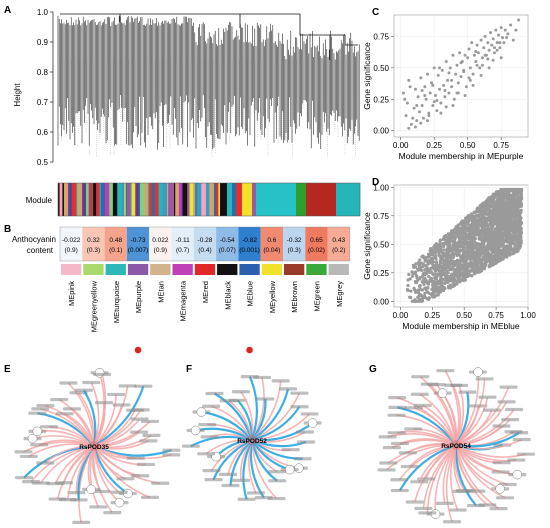  What do you see at coordinates (115, 240) in the screenshot?
I see `heatmap-cell-value: 0.48` at bounding box center [115, 240].